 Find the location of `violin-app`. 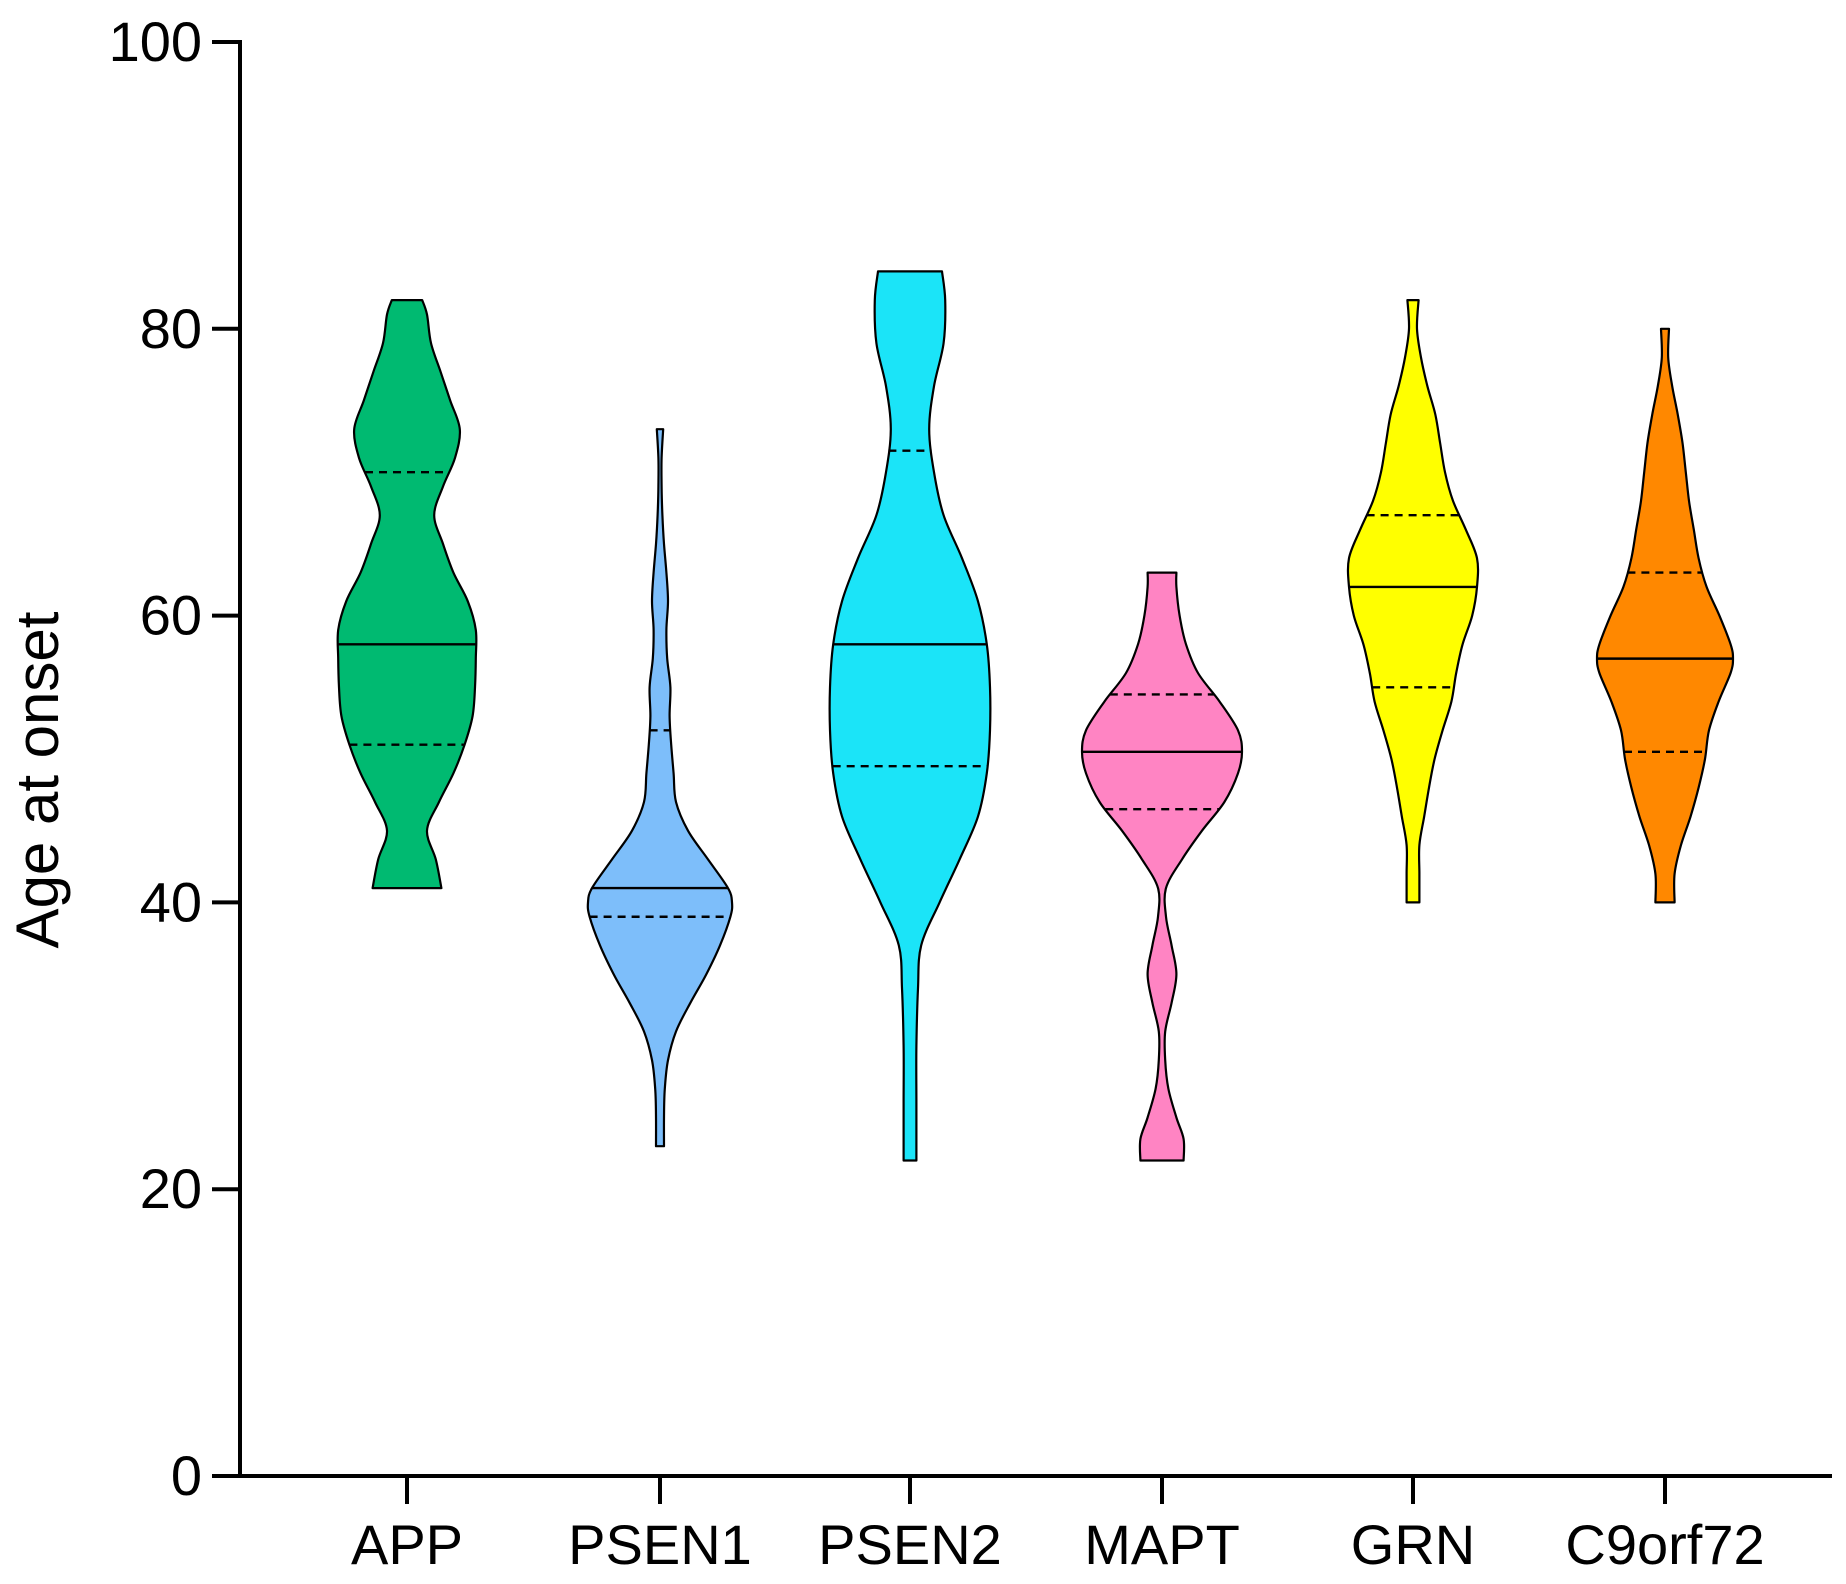

violin-app is located at coordinates (407, 594).